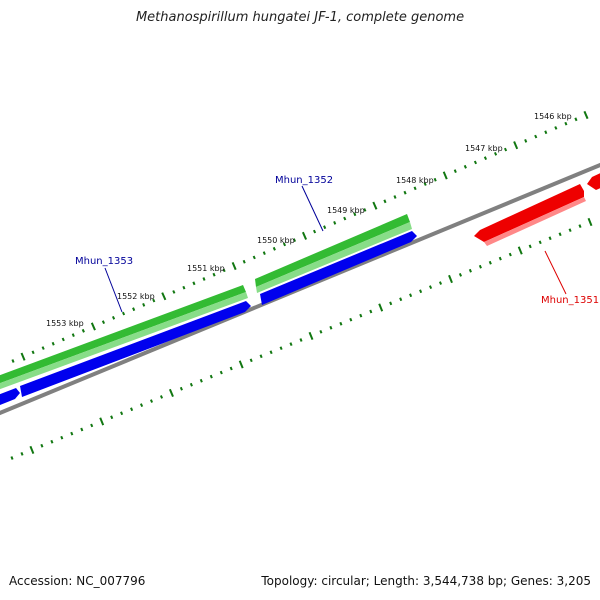  What do you see at coordinates (77, 581) in the screenshot?
I see `accession-text: Accession: NC_007796` at bounding box center [77, 581].